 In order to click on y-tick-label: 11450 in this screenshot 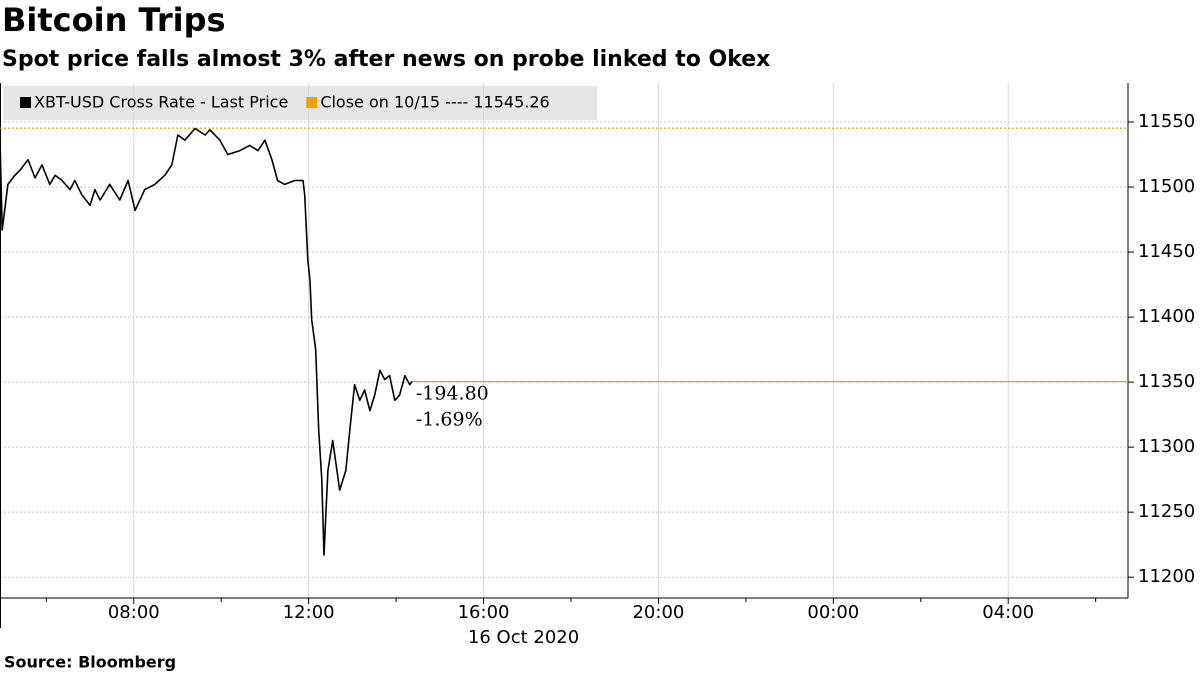, I will do `click(1166, 251)`.